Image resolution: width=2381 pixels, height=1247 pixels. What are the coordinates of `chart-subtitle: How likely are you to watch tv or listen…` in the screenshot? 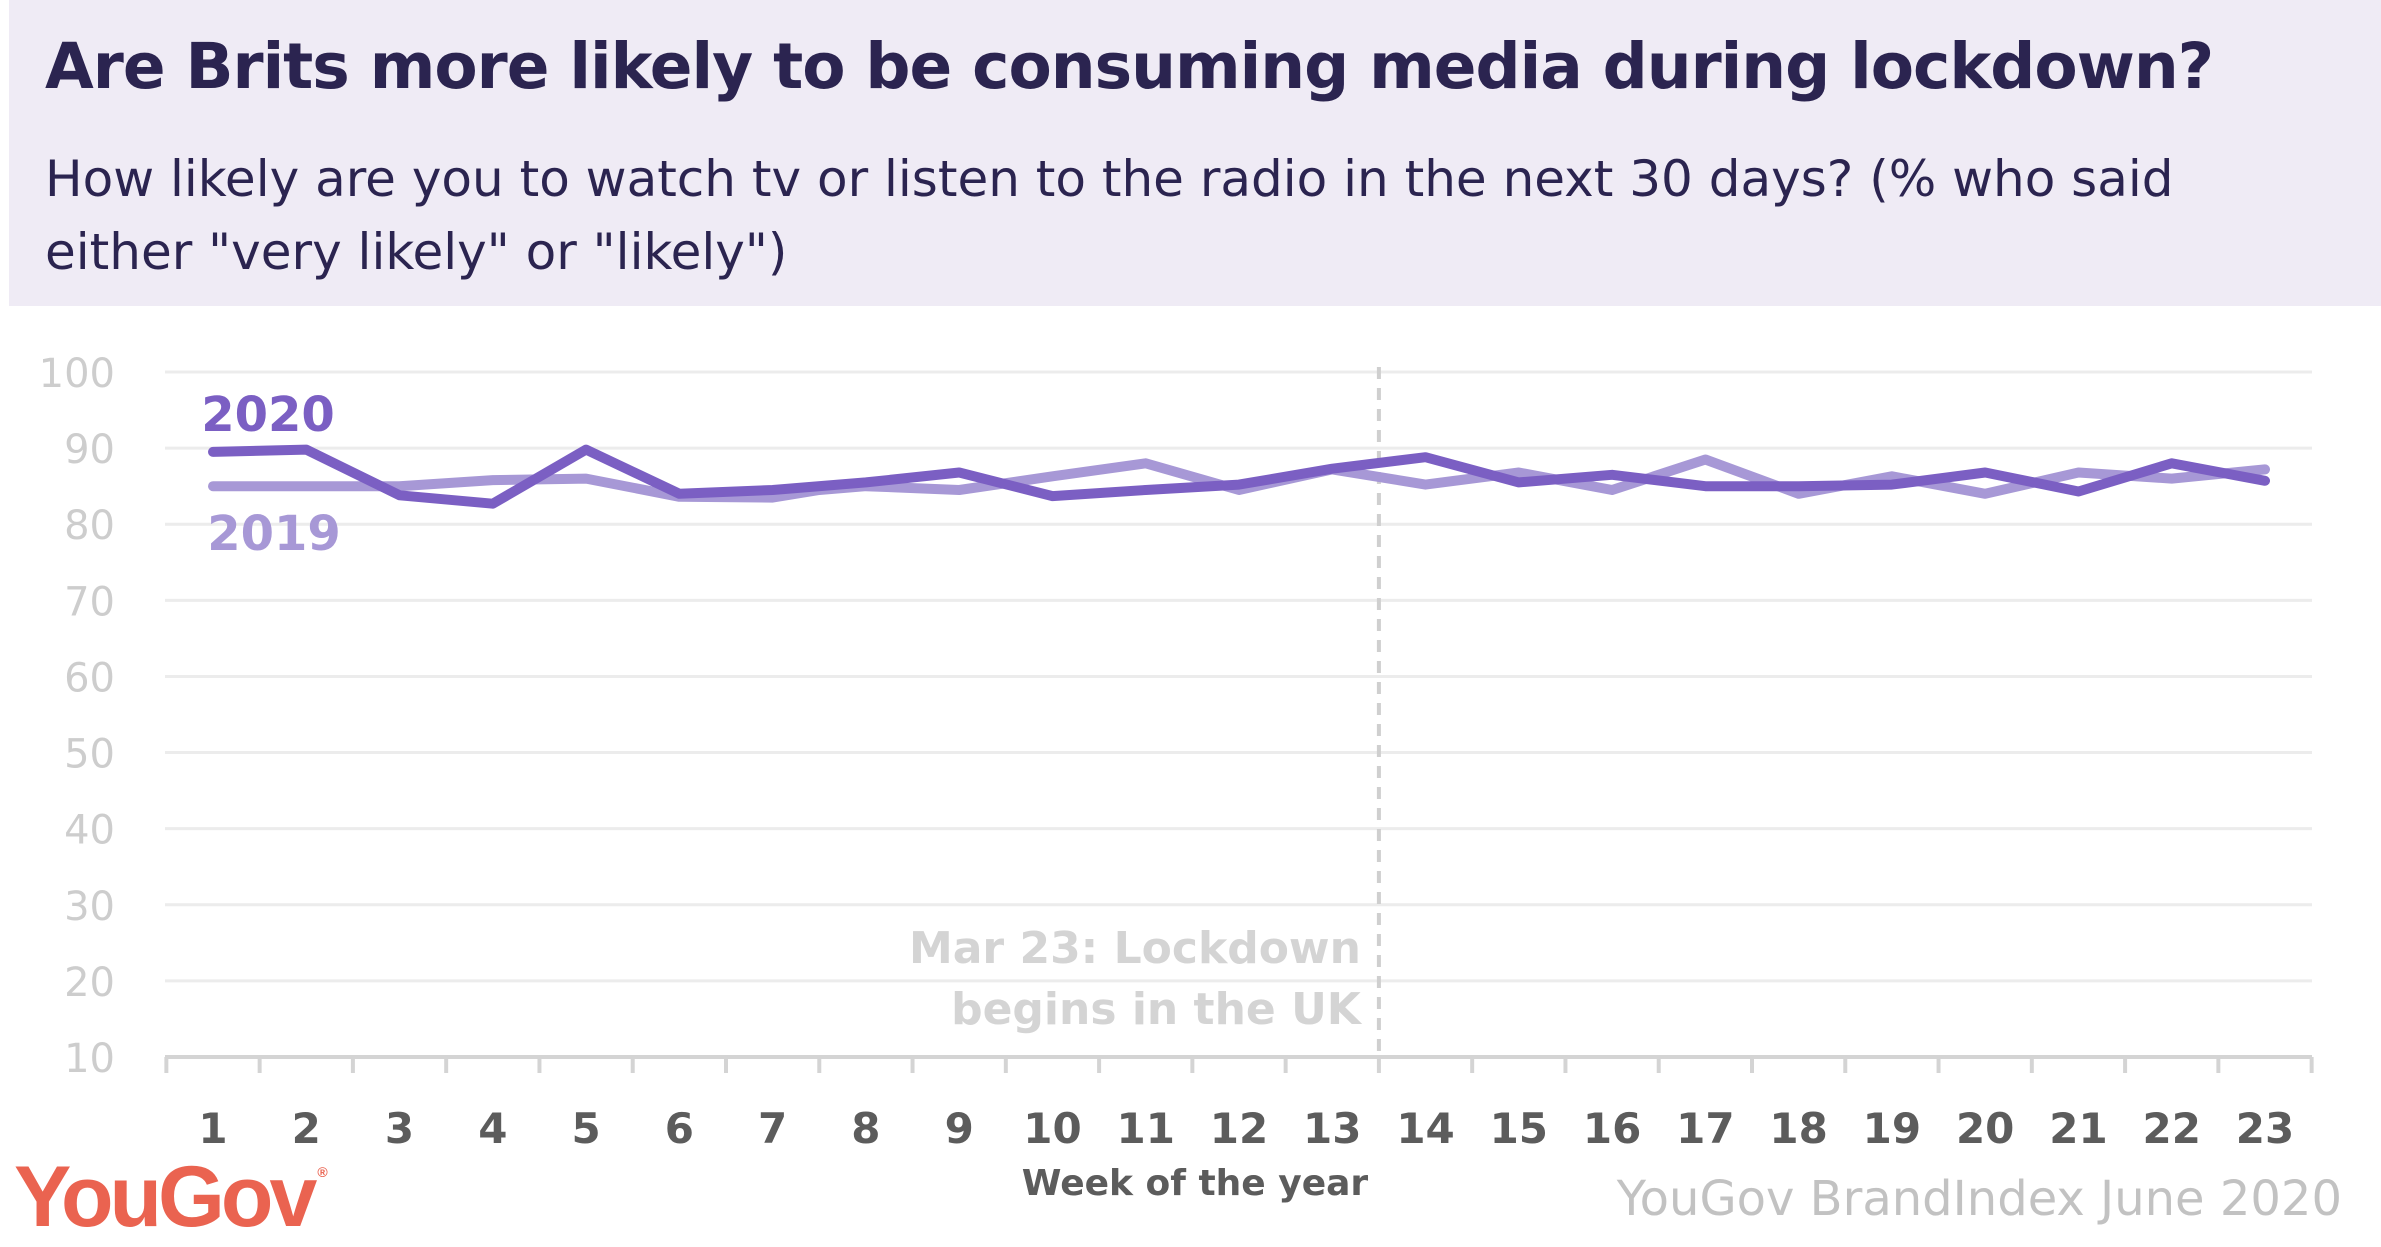 It's located at (1109, 215).